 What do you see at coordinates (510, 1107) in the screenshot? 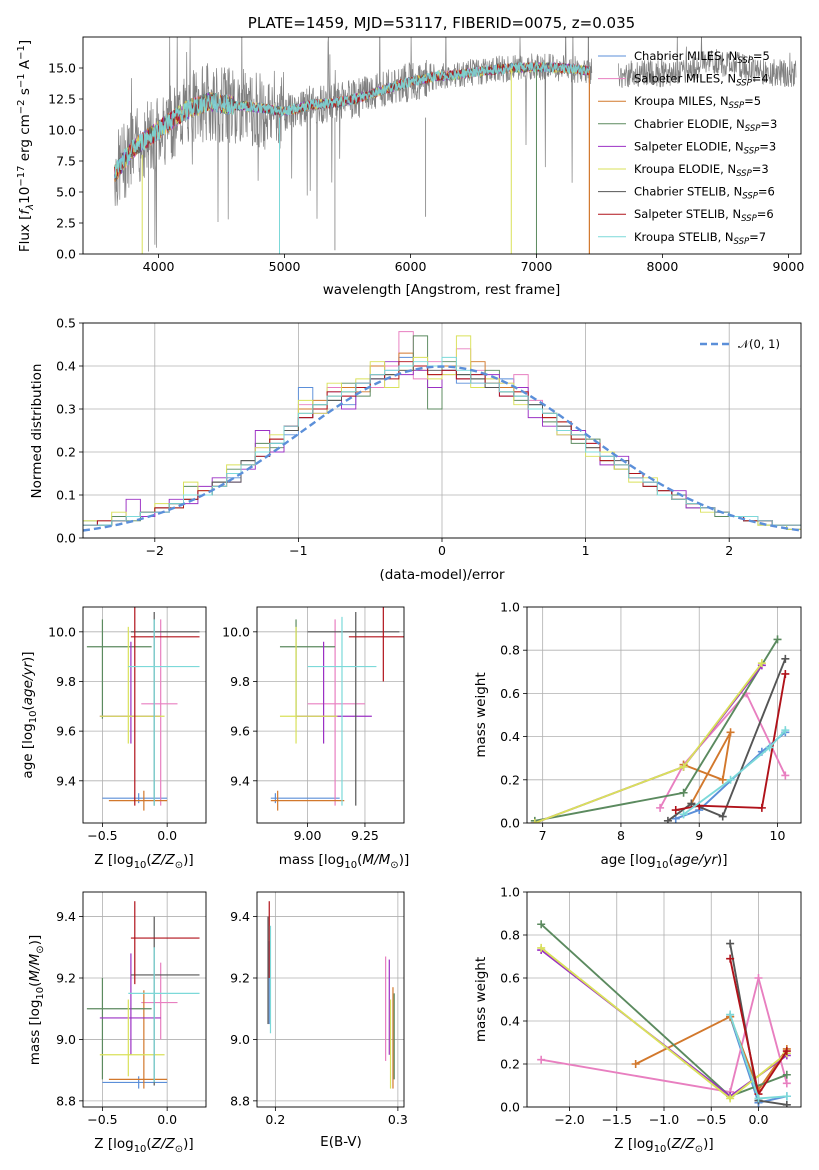
I see `y-tick-label: 0.0` at bounding box center [510, 1107].